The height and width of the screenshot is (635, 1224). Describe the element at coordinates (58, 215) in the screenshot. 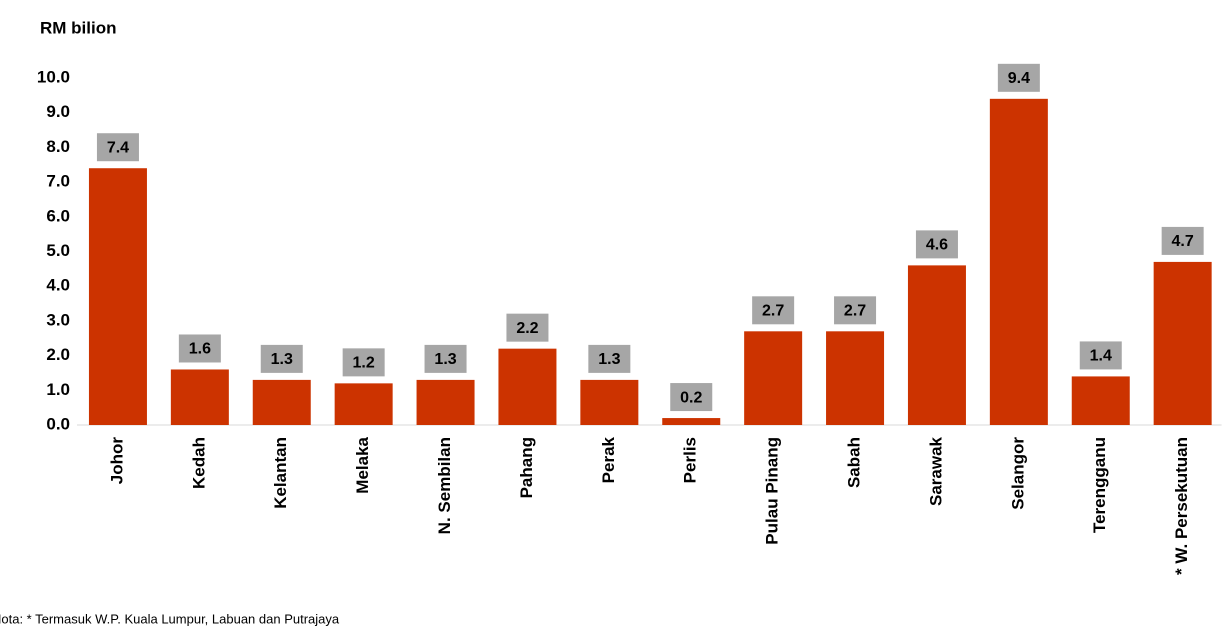

I see `y-tick-label: 6.0` at that location.